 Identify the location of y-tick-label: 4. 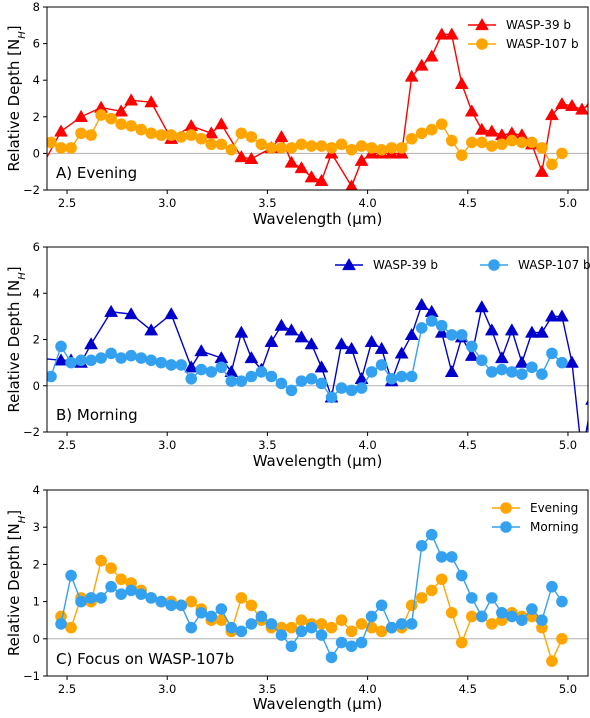
(36, 293).